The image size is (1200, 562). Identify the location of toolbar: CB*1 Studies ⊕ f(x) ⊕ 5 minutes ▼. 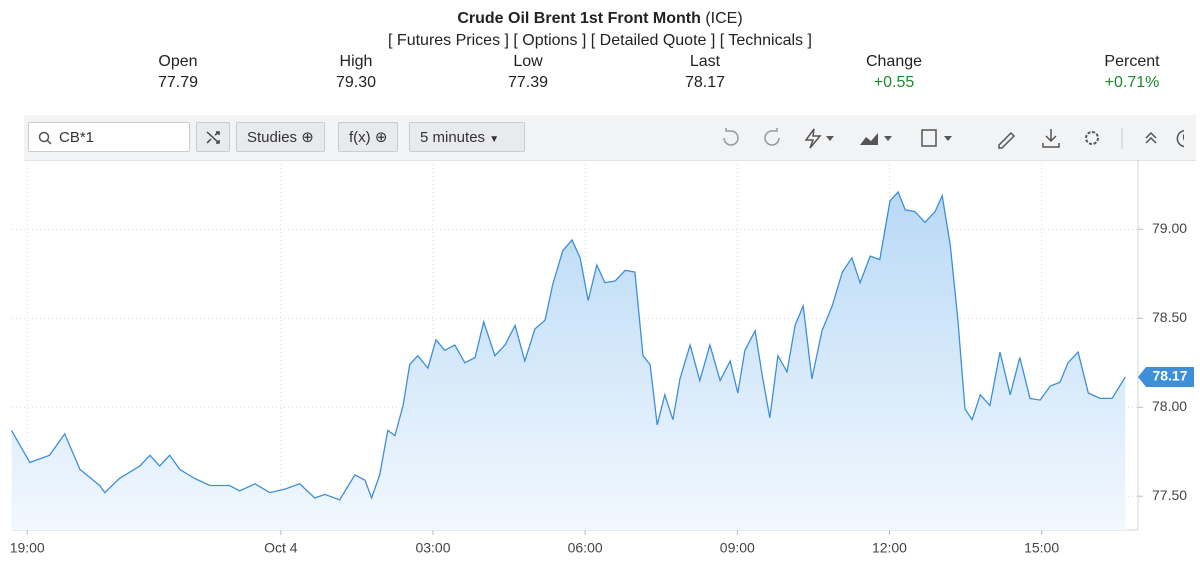
(610, 138).